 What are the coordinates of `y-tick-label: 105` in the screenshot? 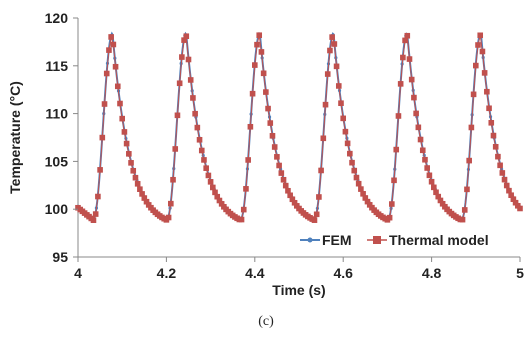 It's located at (57, 161).